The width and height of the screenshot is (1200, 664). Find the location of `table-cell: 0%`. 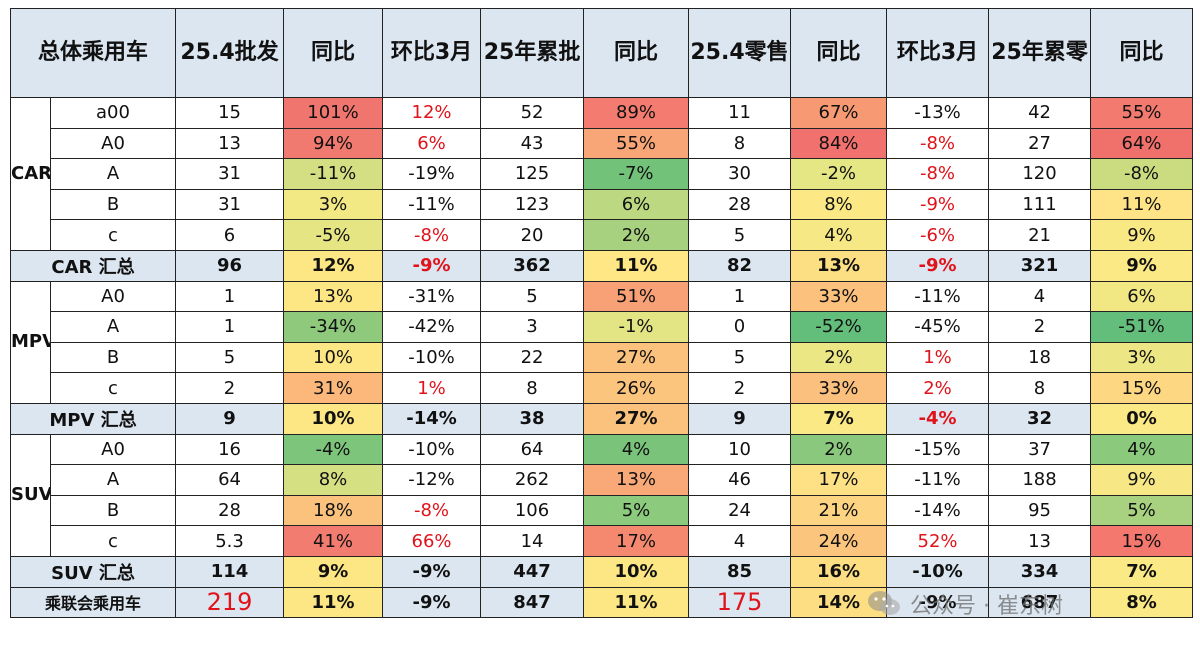

table-cell: 0% is located at coordinates (1142, 418).